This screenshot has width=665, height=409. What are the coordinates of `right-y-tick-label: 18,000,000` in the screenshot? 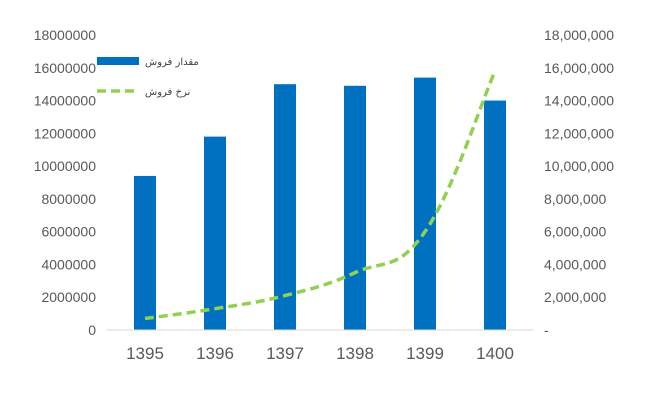 It's located at (579, 35).